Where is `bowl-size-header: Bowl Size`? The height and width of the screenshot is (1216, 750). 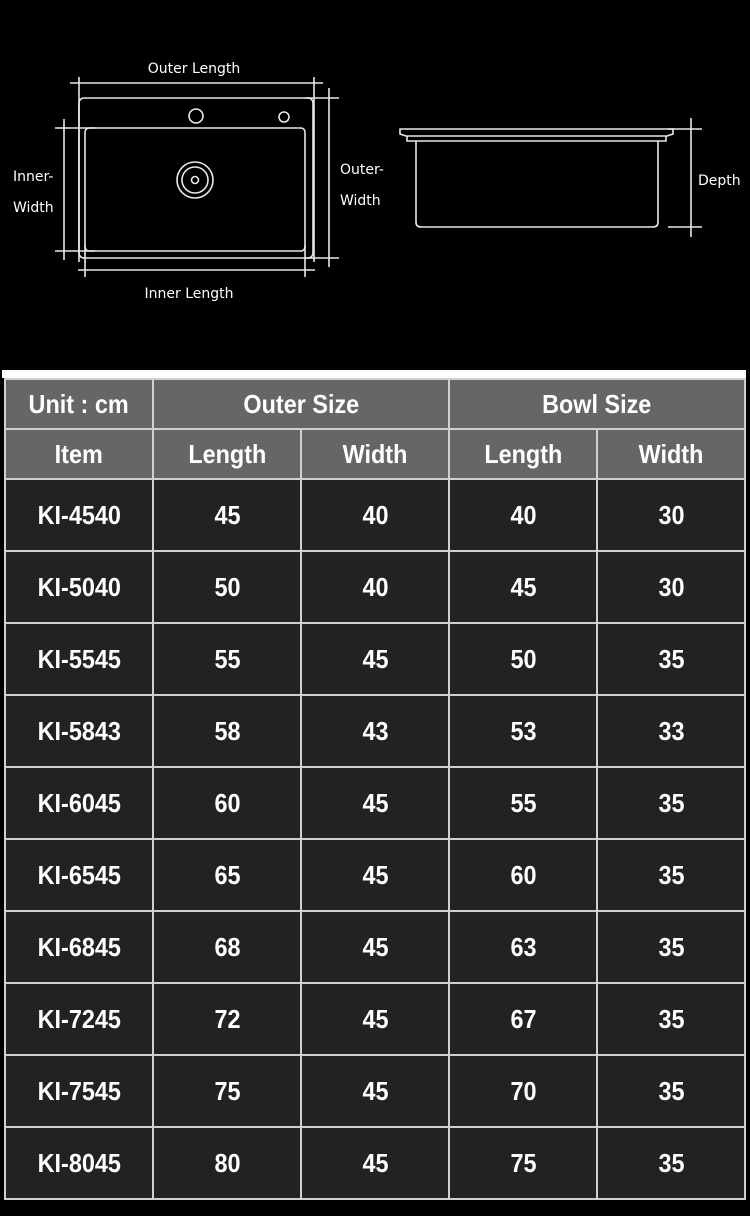 bowl-size-header: Bowl Size is located at coordinates (597, 404).